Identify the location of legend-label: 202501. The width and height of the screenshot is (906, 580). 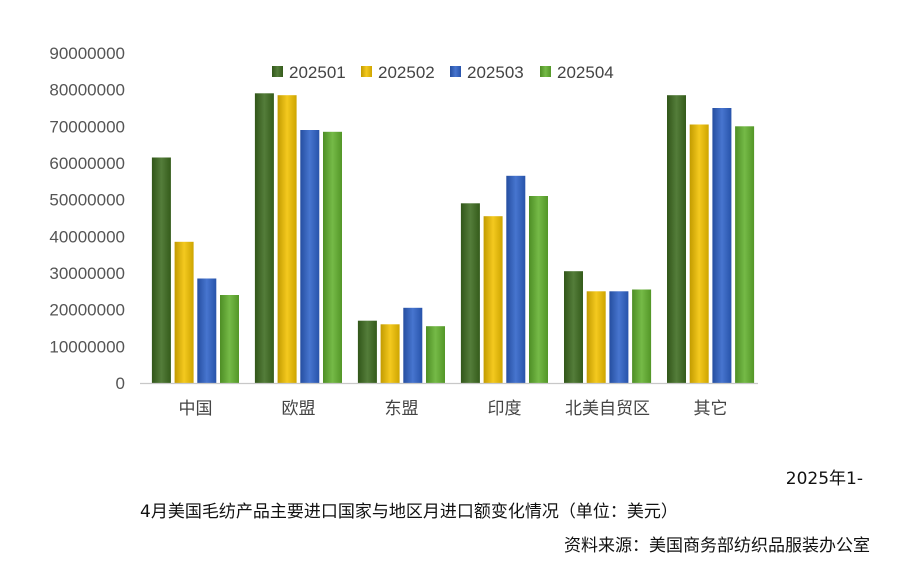
(317, 72).